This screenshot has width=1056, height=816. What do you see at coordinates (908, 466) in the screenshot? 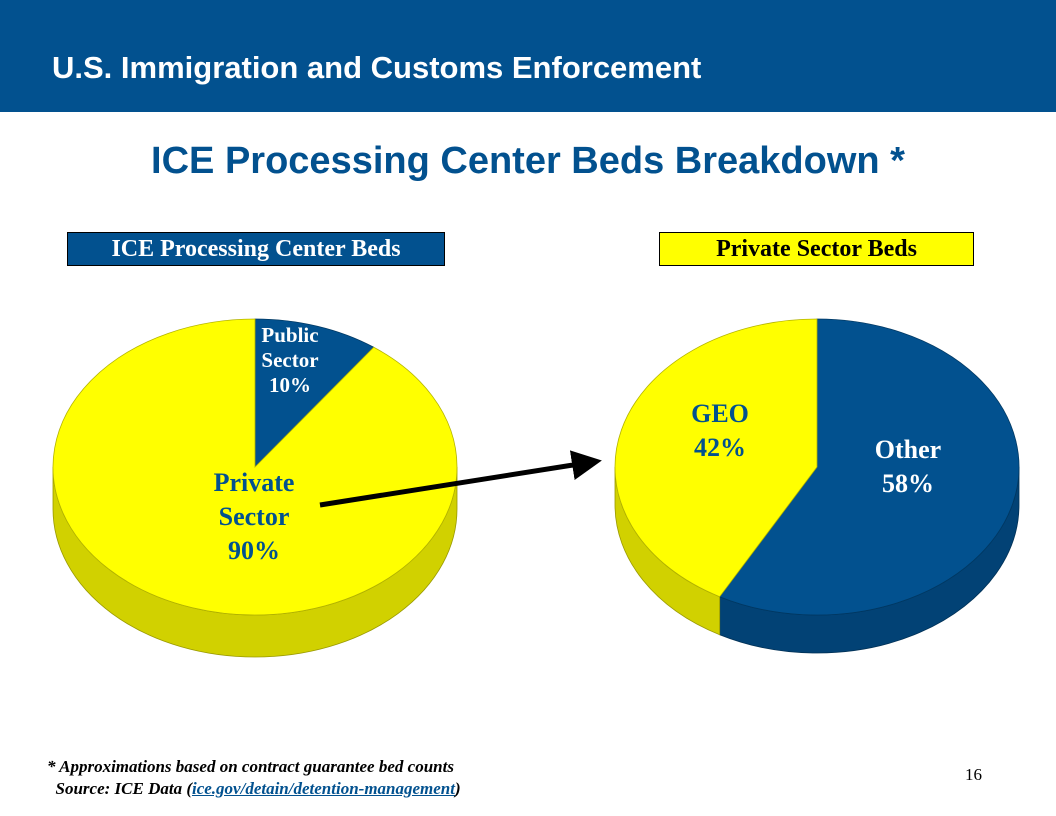
I see `pie-right-label-0: Other 58%` at bounding box center [908, 466].